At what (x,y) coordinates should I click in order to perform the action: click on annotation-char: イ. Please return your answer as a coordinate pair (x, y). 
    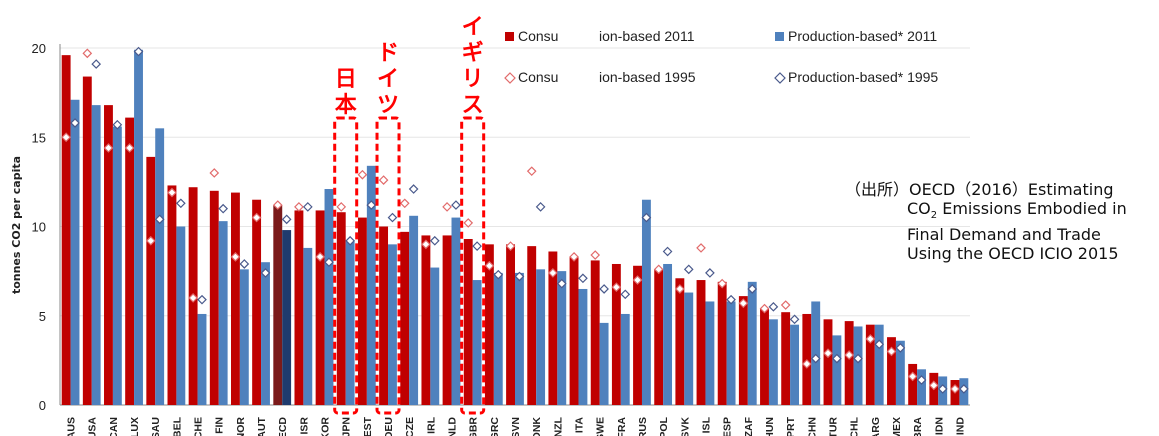
    Looking at the image, I should click on (388, 79).